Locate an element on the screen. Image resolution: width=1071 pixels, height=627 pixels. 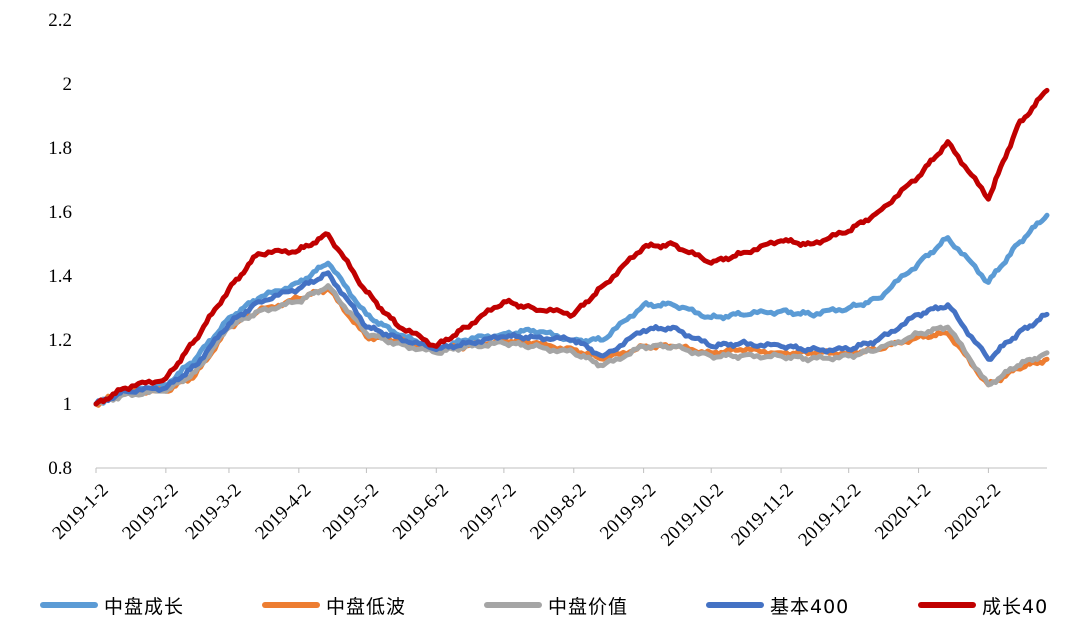
x-tick-label: 2019-4-2 is located at coordinates (283, 512).